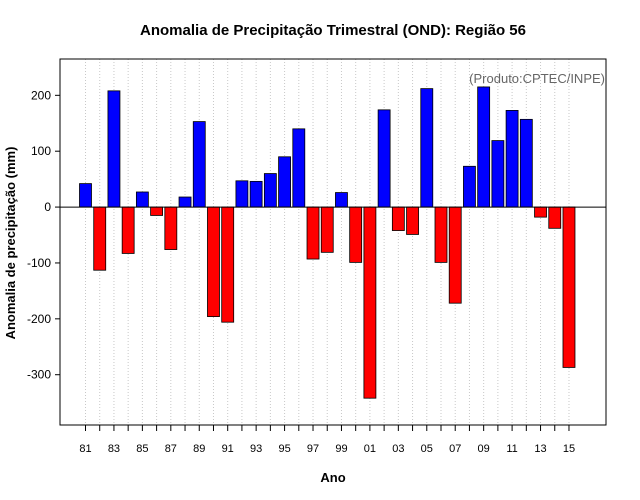 This screenshot has height=500, width=640. Describe the element at coordinates (569, 287) in the screenshot. I see `bar-2015` at that location.